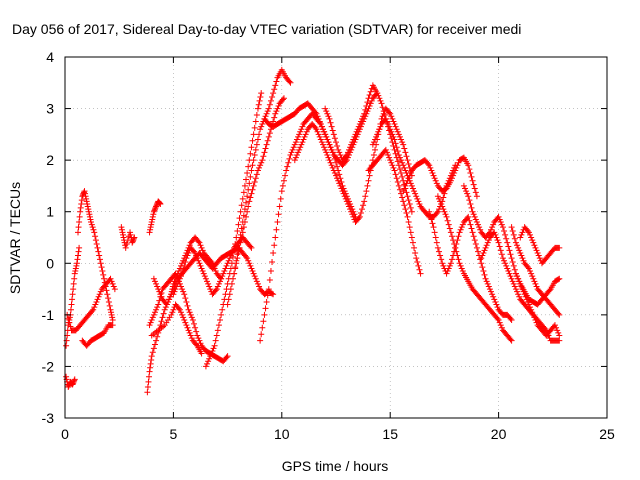 This screenshot has height=480, width=640. What do you see at coordinates (50, 109) in the screenshot?
I see `y-tick-label: 3` at bounding box center [50, 109].